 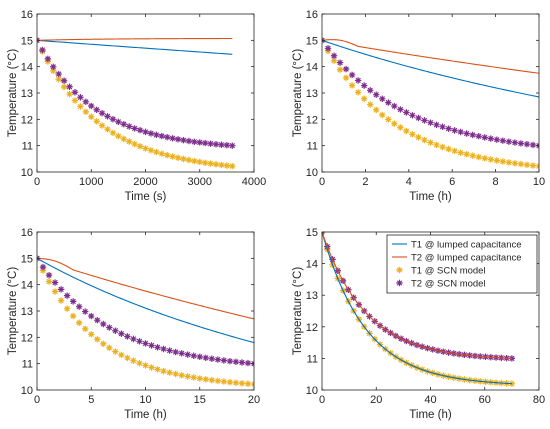 What do you see at coordinates (145, 400) in the screenshot?
I see `x-tick-label: 10` at bounding box center [145, 400].